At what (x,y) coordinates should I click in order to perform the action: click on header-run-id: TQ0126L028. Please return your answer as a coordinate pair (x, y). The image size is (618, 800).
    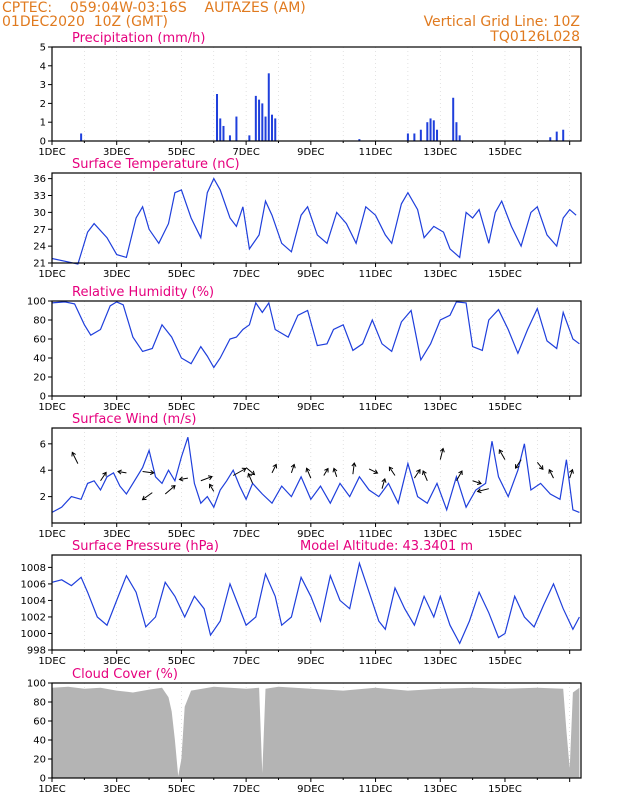
    Looking at the image, I should click on (535, 37).